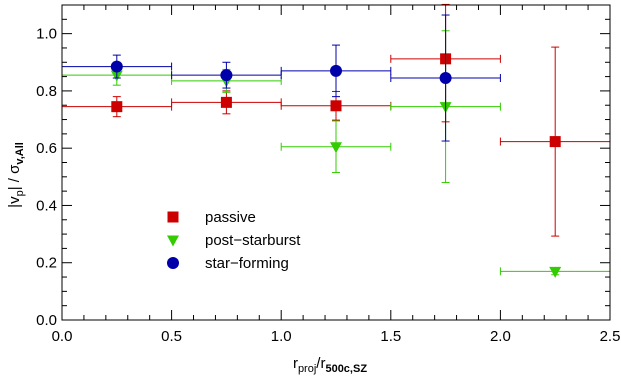 The width and height of the screenshot is (621, 380). Describe the element at coordinates (247, 263) in the screenshot. I see `legend-label: star−forming` at that location.